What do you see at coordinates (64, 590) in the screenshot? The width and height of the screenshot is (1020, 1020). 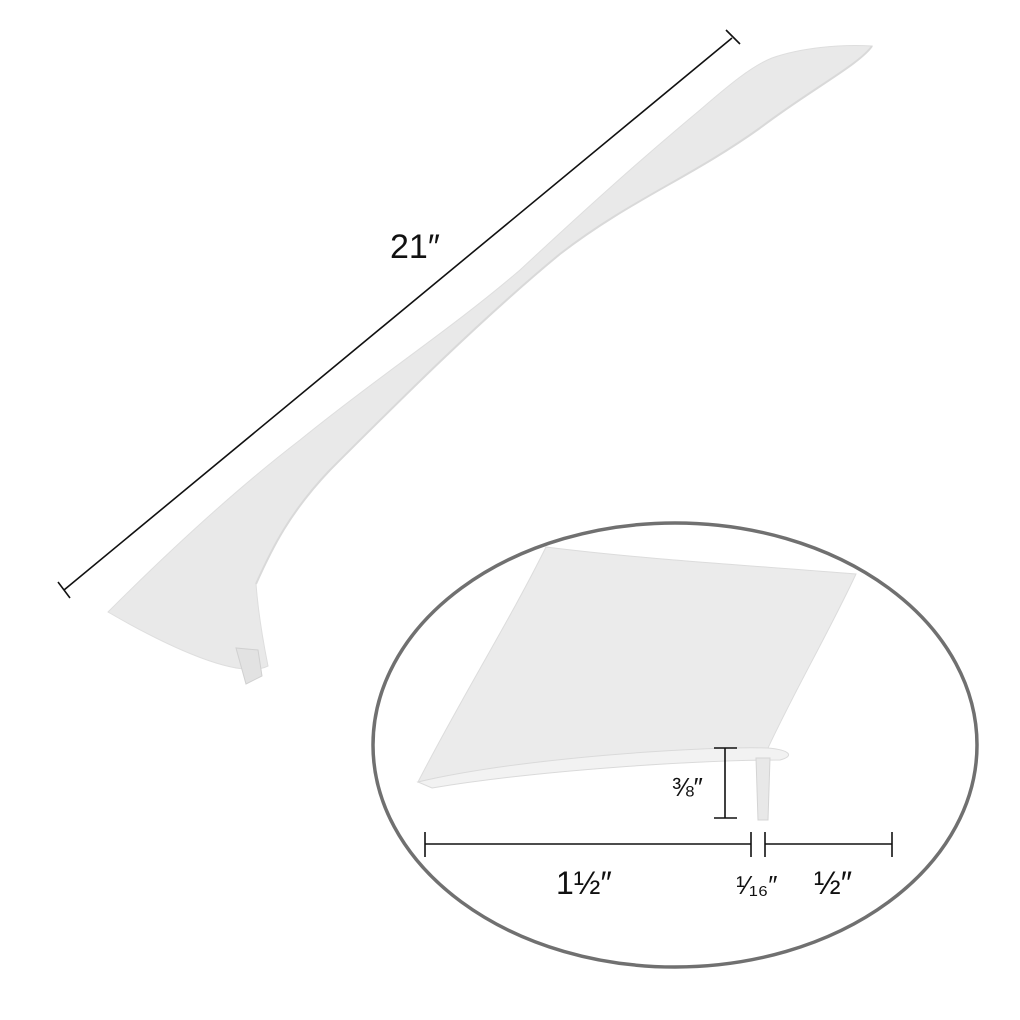 I see `length-tick-start` at bounding box center [64, 590].